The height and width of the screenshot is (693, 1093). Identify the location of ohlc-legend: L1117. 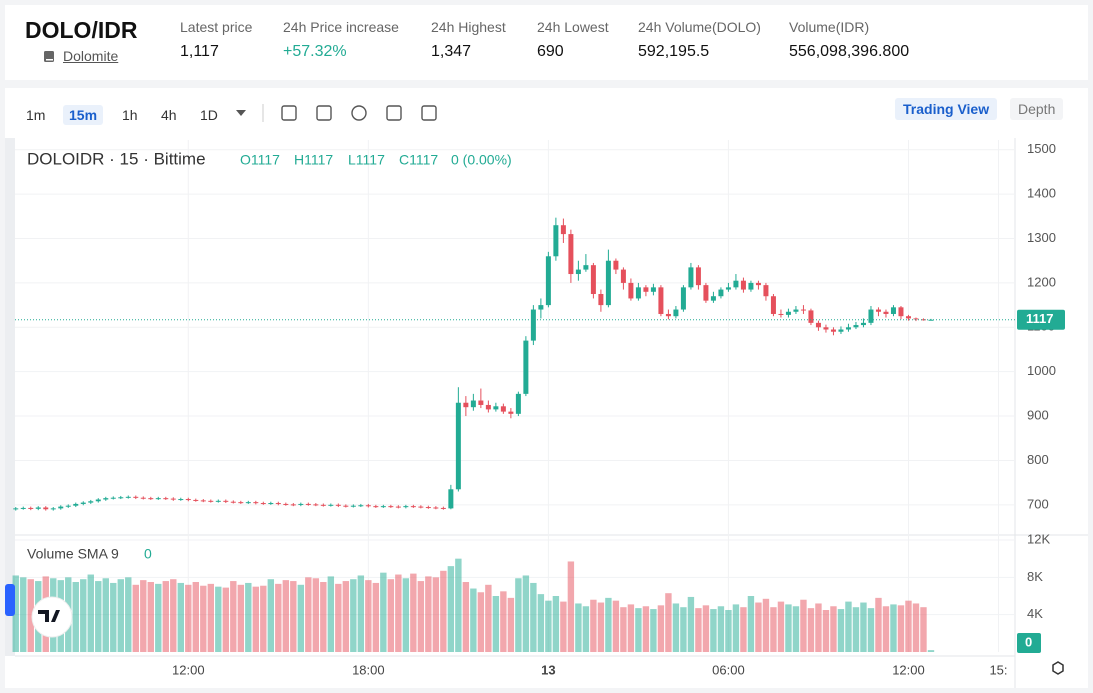
(366, 160).